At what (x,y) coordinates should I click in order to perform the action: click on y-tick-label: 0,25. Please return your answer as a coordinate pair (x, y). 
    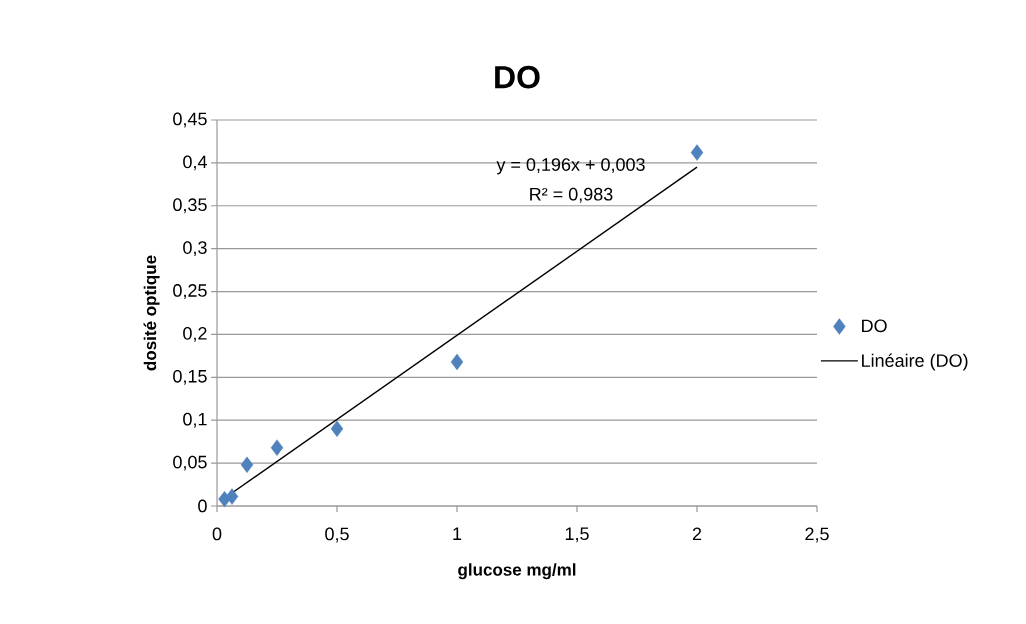
    Looking at the image, I should click on (190, 291).